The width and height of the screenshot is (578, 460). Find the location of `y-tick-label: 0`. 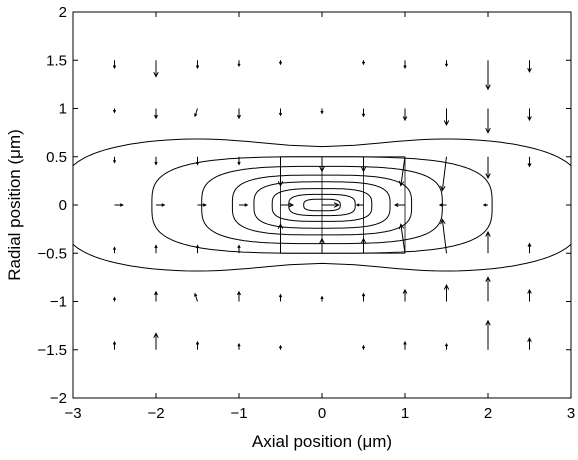

y-tick-label: 0 is located at coordinates (63, 205).